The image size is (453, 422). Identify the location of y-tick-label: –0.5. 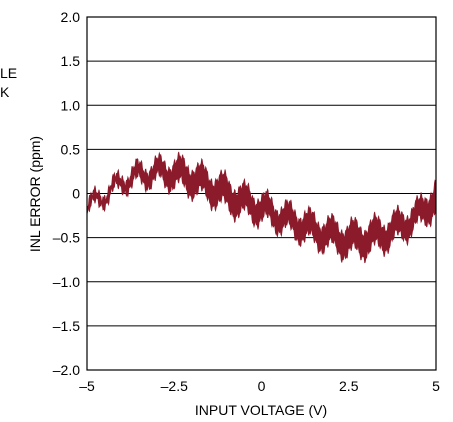
(66, 238).